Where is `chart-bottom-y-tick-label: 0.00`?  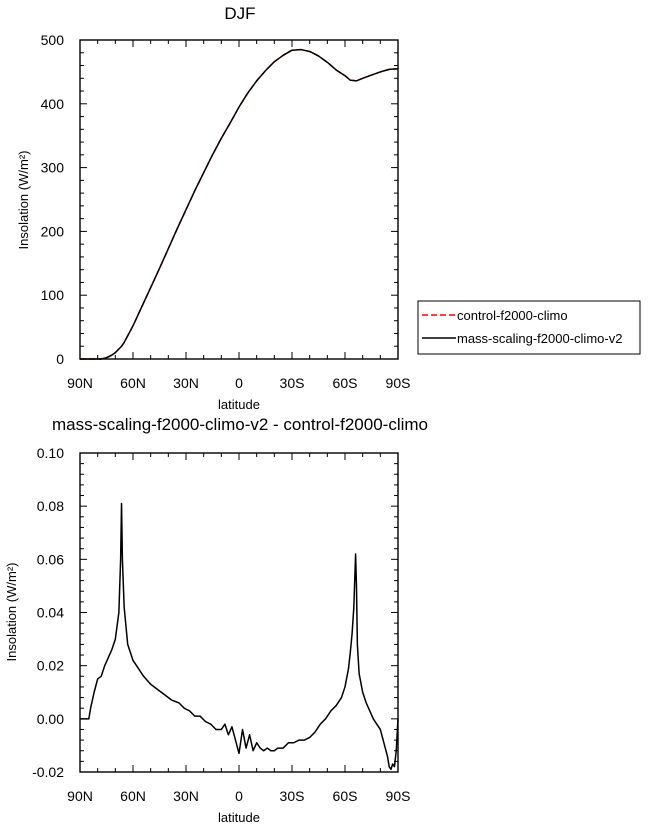
chart-bottom-y-tick-label: 0.00 is located at coordinates (50, 719).